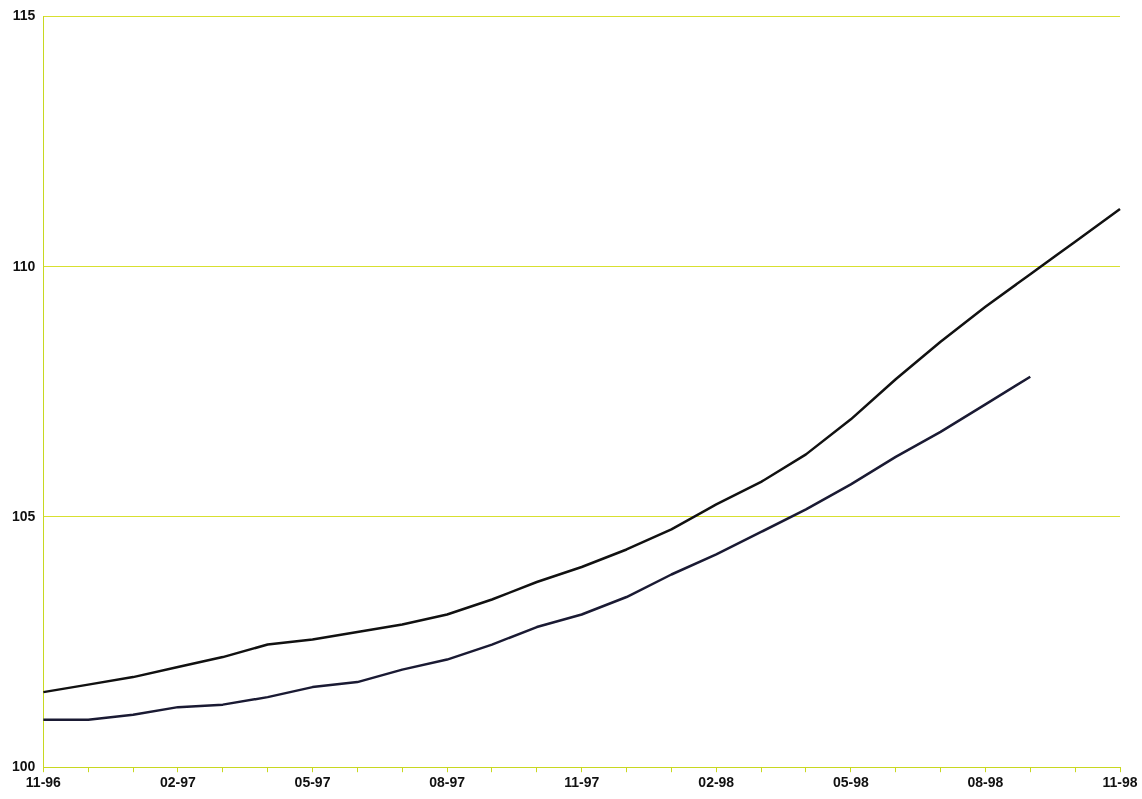 This screenshot has height=799, width=1142. I want to click on y-tick-label: 115, so click(24, 15).